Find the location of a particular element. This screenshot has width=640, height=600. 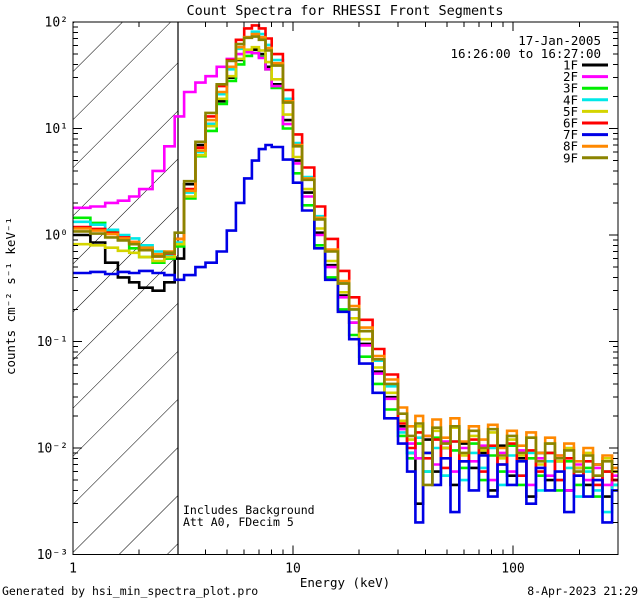

date-label: 17-Jan-2005 is located at coordinates (559, 40).